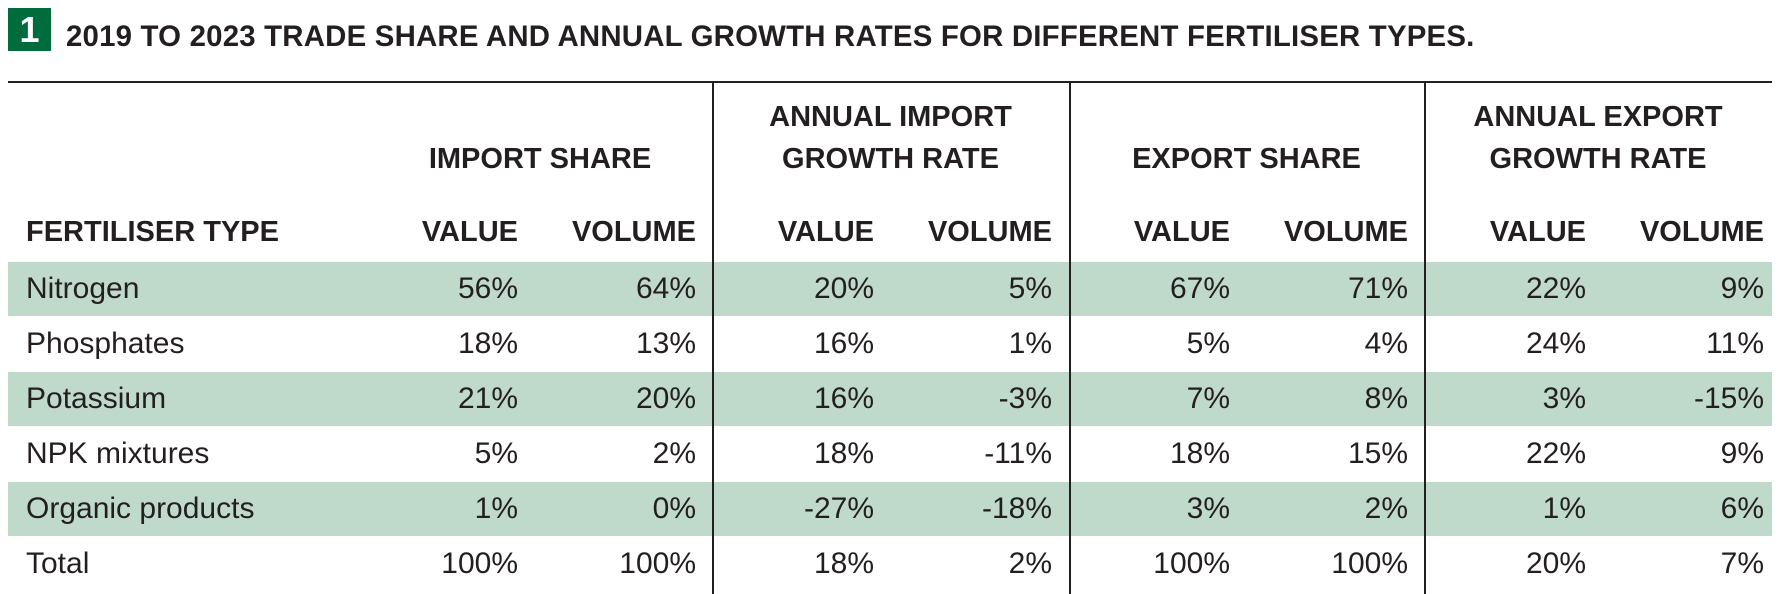 This screenshot has height=594, width=1781. What do you see at coordinates (1555, 343) in the screenshot?
I see `table-cell-value: 24%` at bounding box center [1555, 343].